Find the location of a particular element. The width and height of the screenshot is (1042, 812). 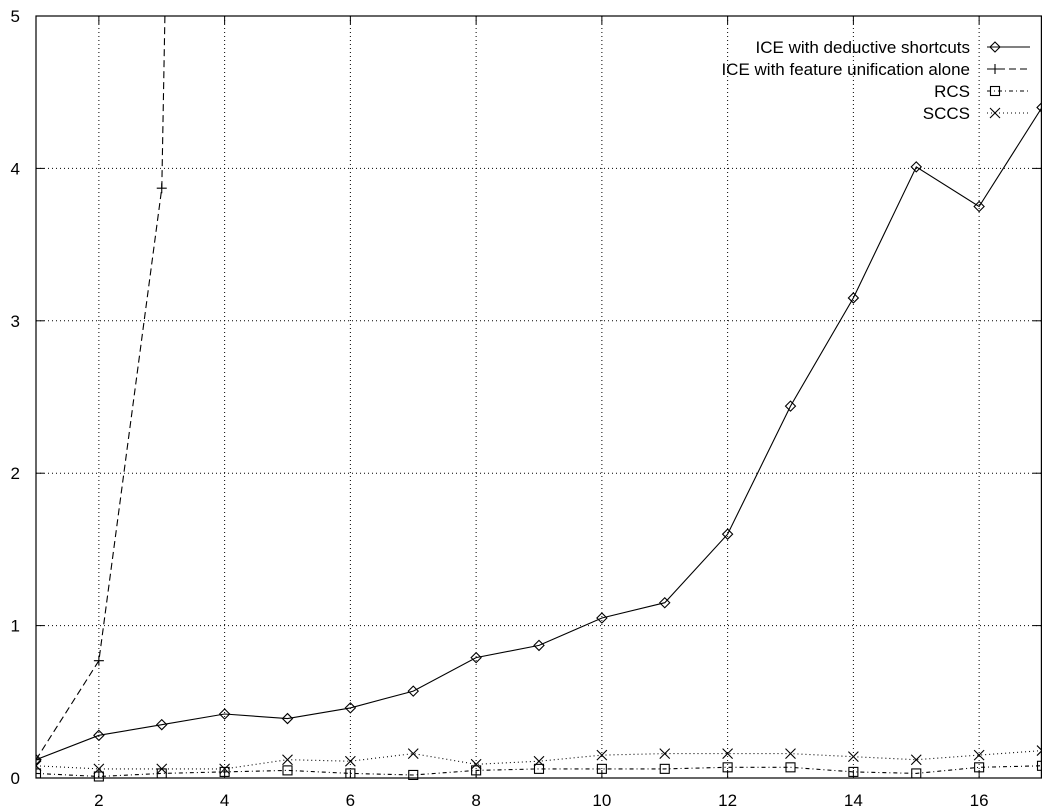

legend-label: ICE with deductive shortcuts is located at coordinates (863, 47).